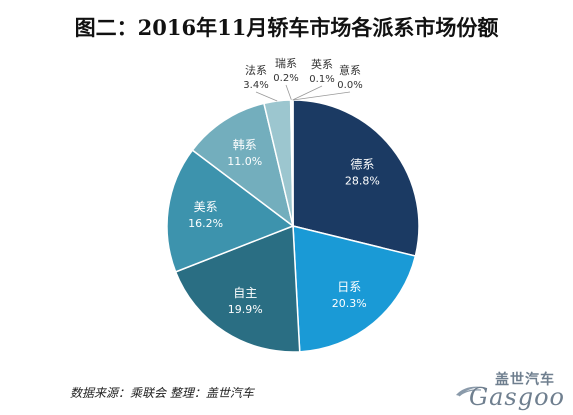  What do you see at coordinates (285, 78) in the screenshot?
I see `slice-value: 0.2%` at bounding box center [285, 78].